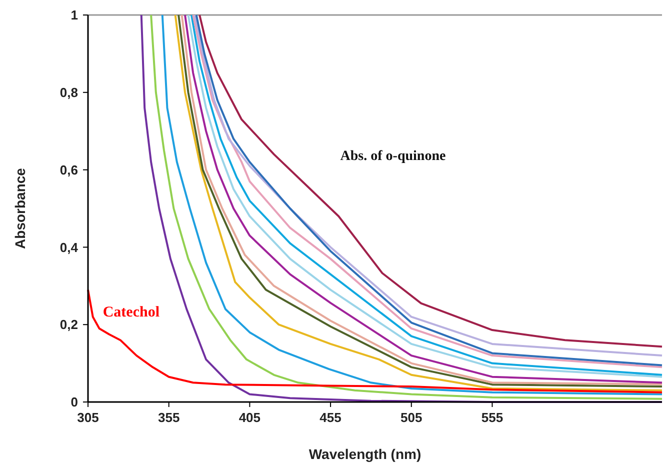 This screenshot has height=469, width=664. What do you see at coordinates (69, 247) in the screenshot?
I see `y-tick-label: 0,4` at bounding box center [69, 247].